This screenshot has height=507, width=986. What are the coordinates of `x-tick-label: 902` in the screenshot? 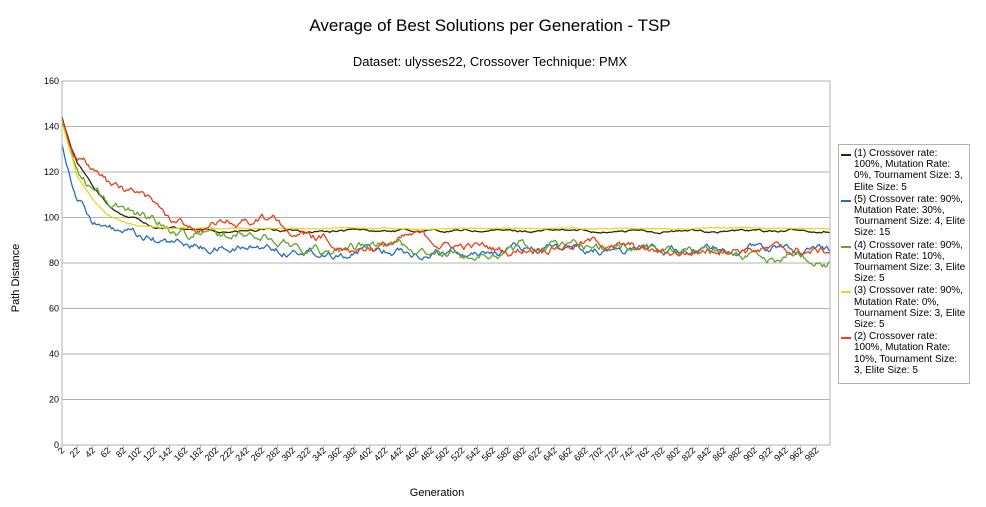 It's located at (750, 454).